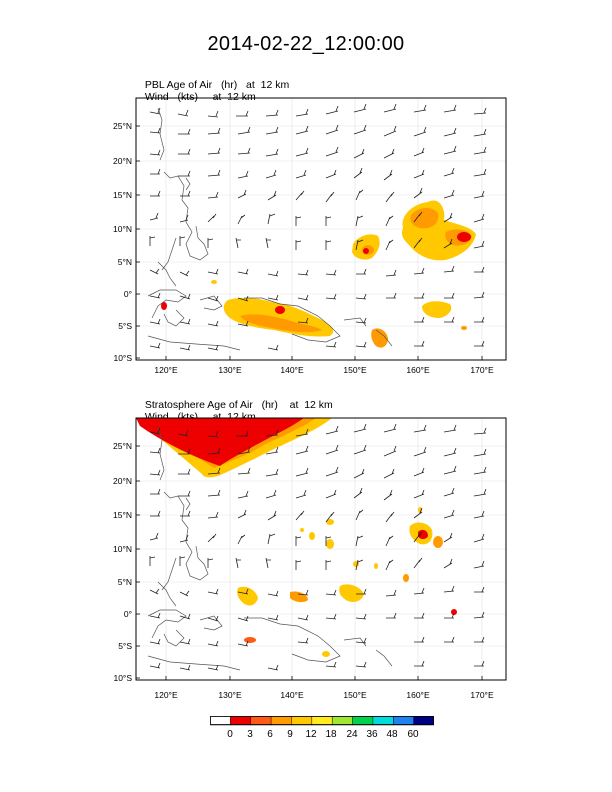 The height and width of the screenshot is (792, 612). What do you see at coordinates (220, 442) in the screenshot?
I see `strat-intrusion-core` at bounding box center [220, 442].